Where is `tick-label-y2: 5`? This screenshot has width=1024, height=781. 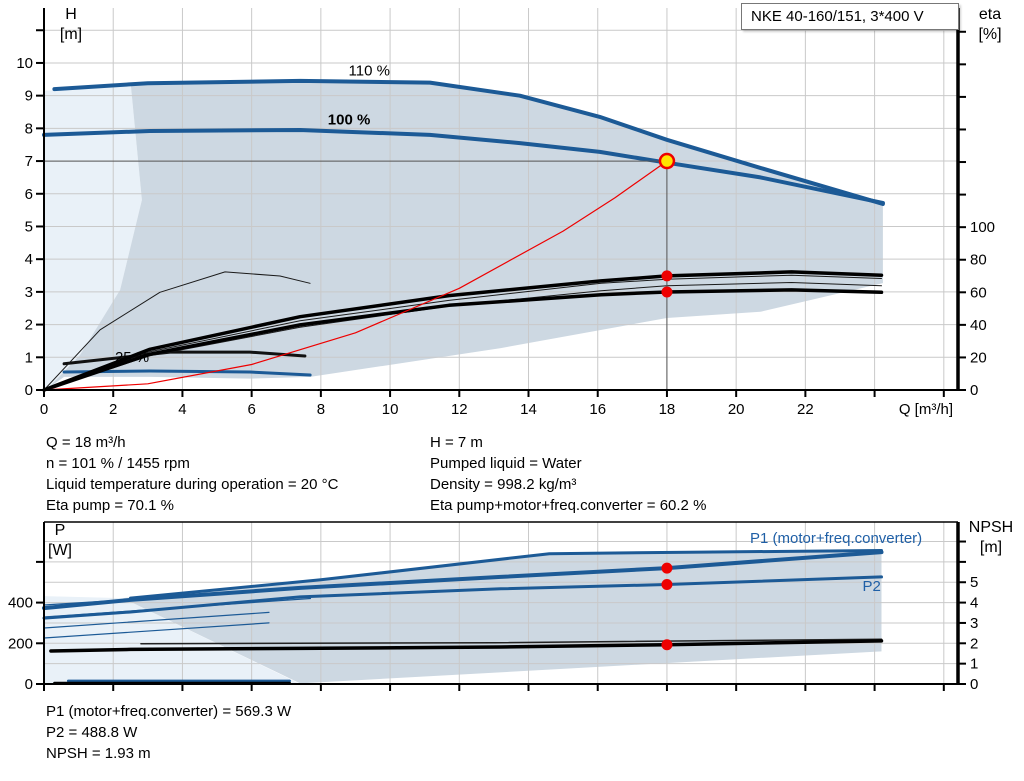
tick-label-y2: 5 is located at coordinates (974, 582).